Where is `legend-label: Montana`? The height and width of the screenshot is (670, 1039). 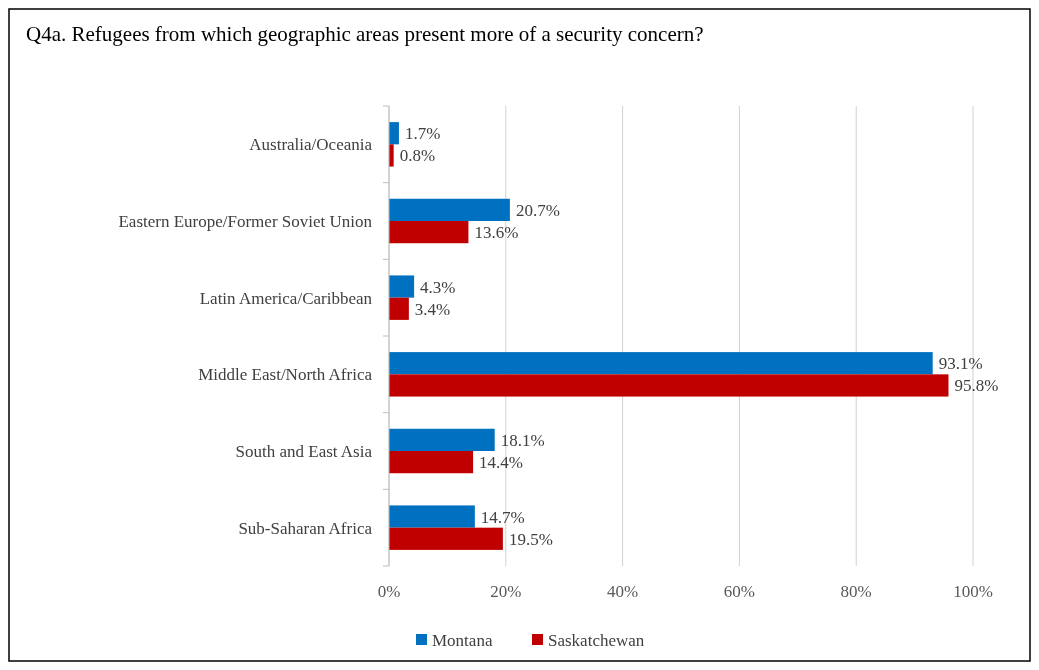 legend-label: Montana is located at coordinates (462, 640).